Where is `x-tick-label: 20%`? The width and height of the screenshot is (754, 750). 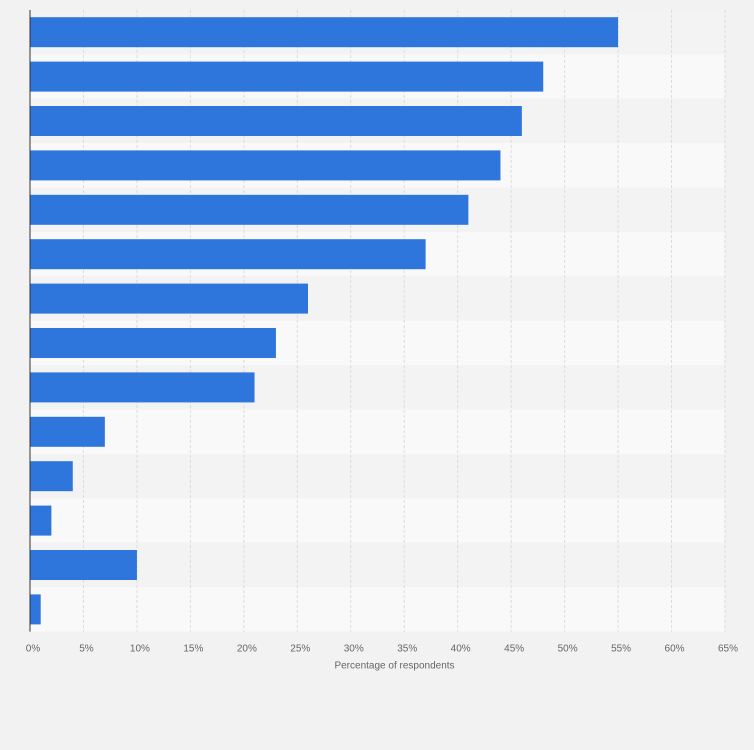
x-tick-label: 20% is located at coordinates (247, 649).